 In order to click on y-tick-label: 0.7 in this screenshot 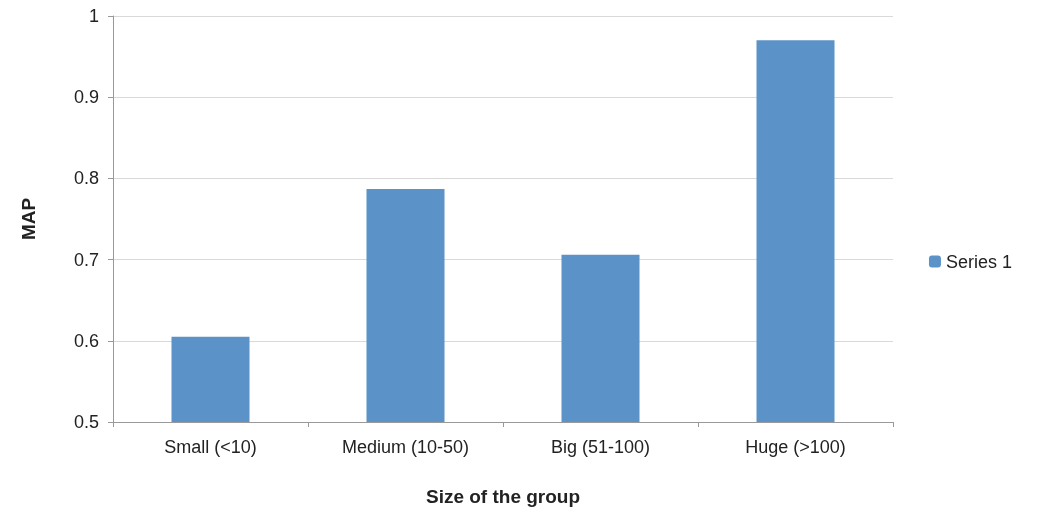, I will do `click(86, 259)`.